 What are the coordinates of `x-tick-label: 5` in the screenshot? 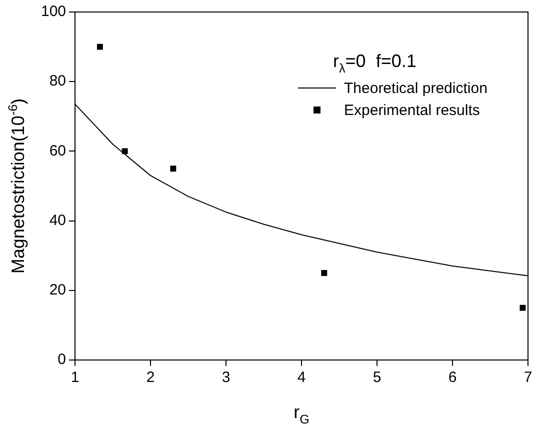 It's located at (377, 377).